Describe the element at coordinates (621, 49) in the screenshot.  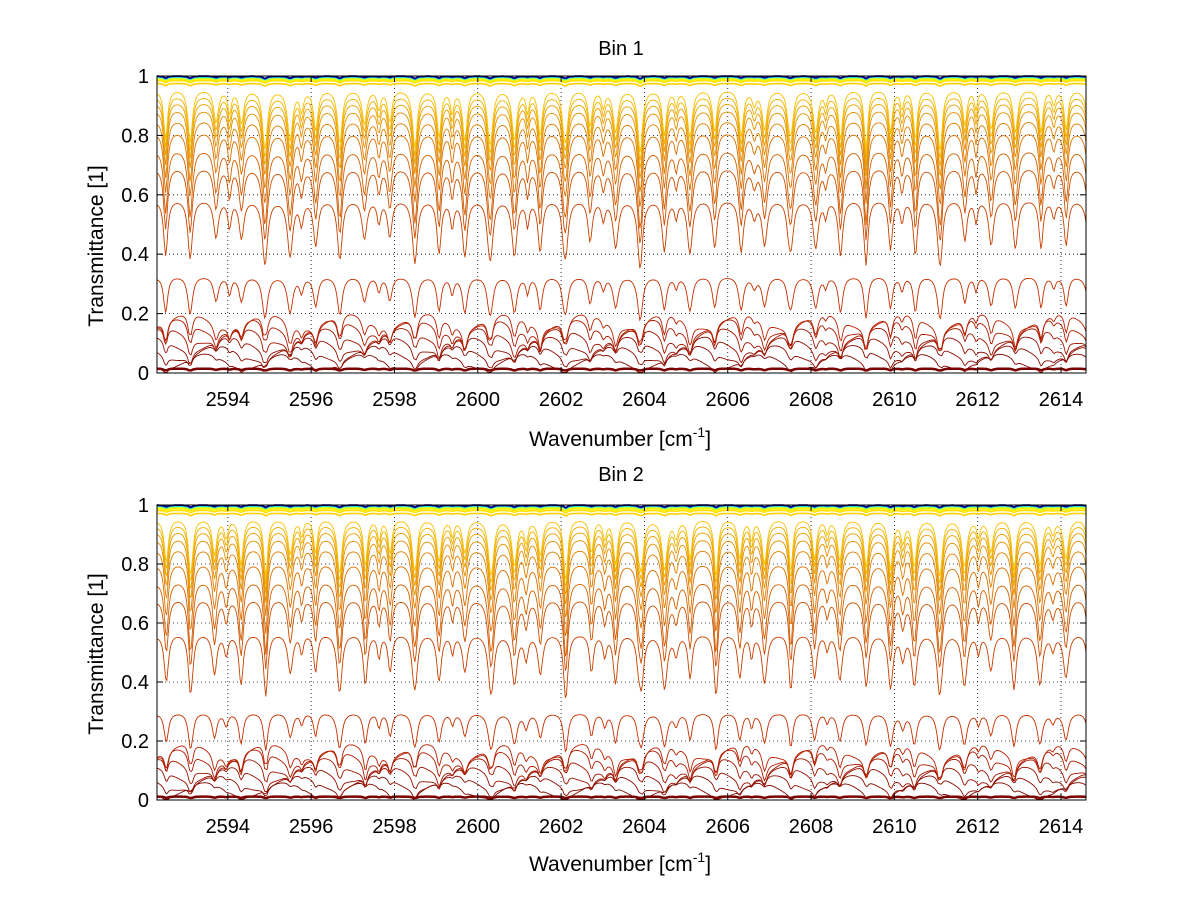
I see `chart-title: Bin 1` at that location.